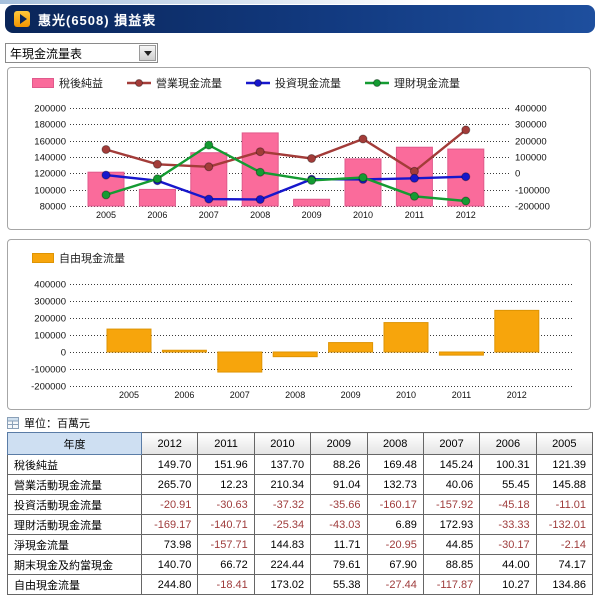 This screenshot has width=600, height=595. I want to click on header-arrow-icon, so click(22, 19).